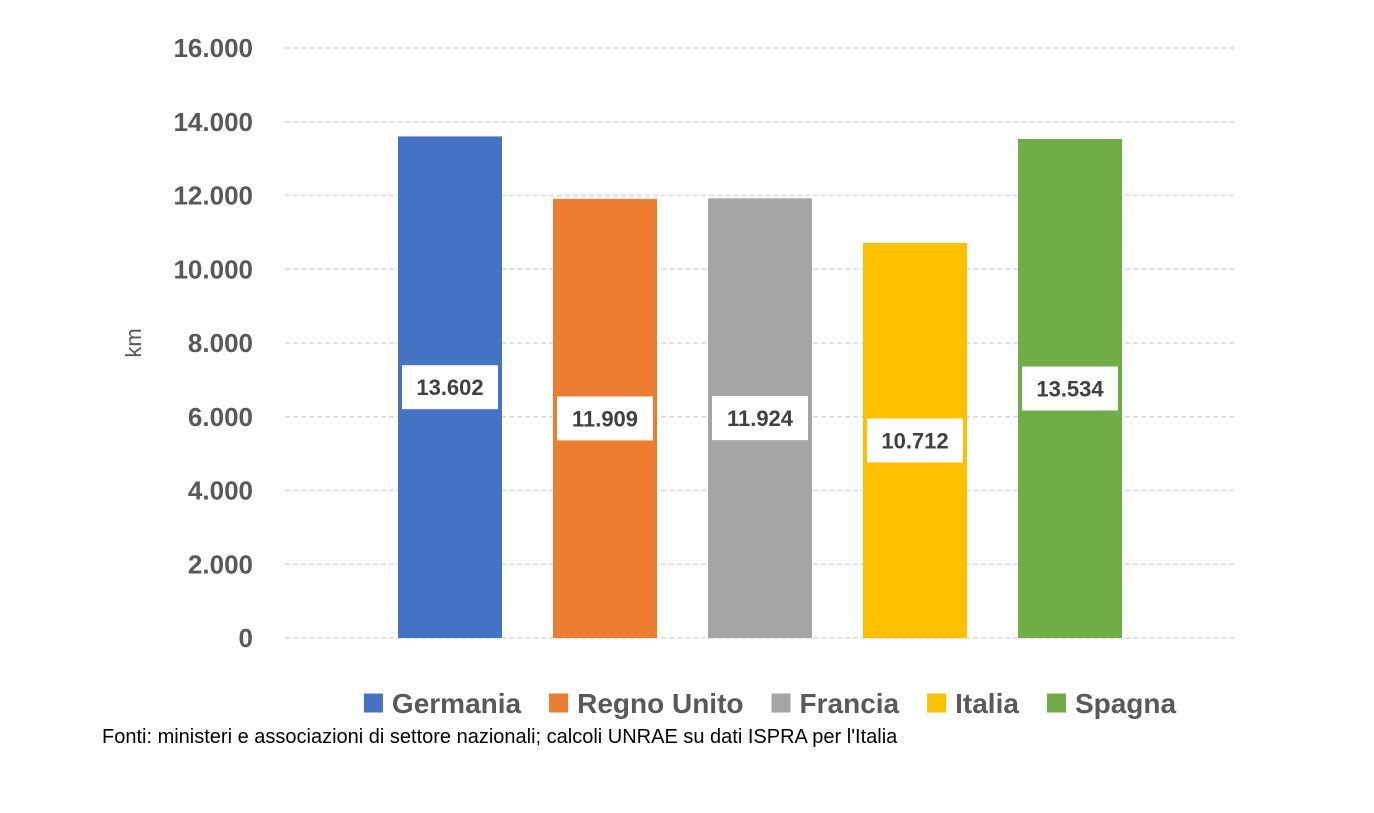 The height and width of the screenshot is (813, 1374). Describe the element at coordinates (220, 564) in the screenshot. I see `y-tick-label: 2.000` at that location.